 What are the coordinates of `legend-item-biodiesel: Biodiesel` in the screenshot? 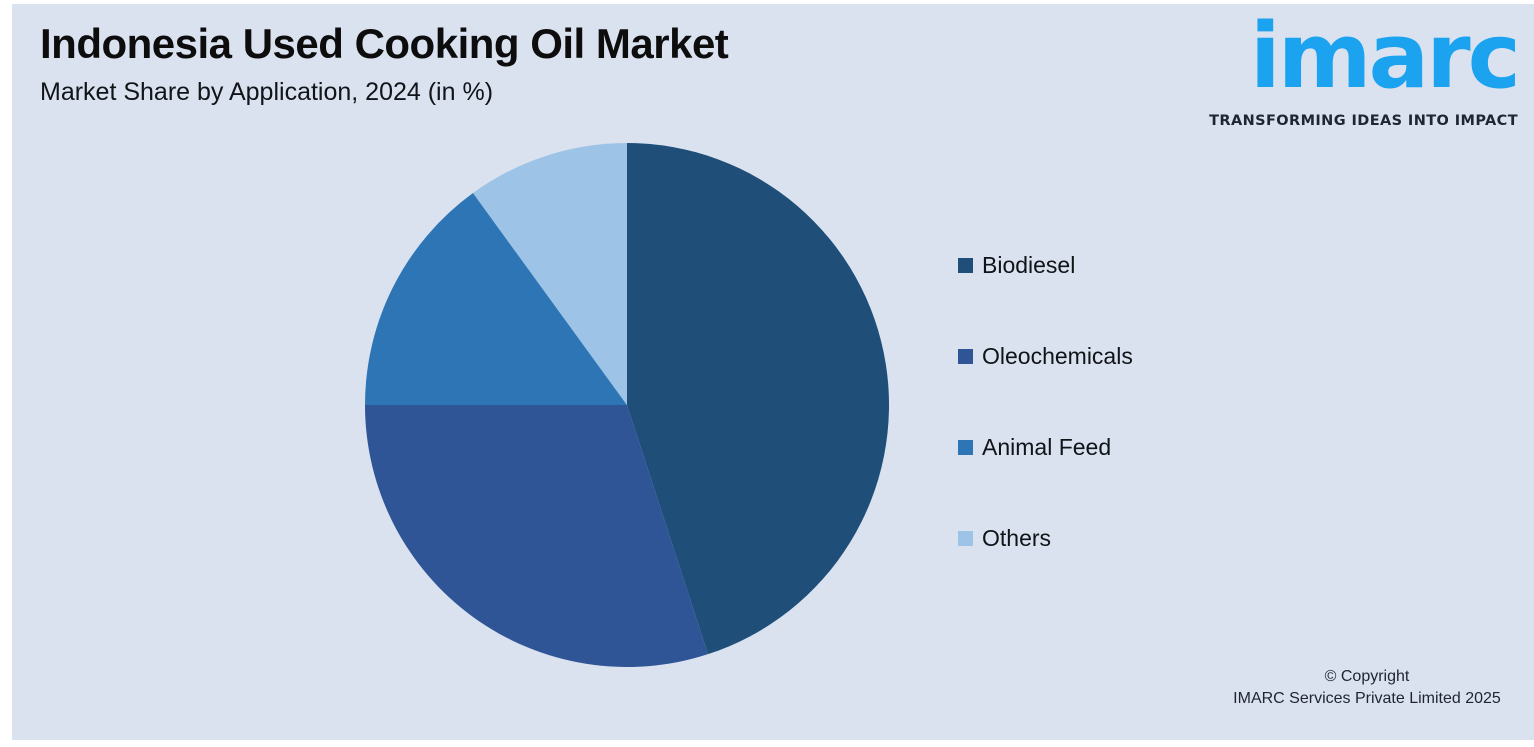 It's located at (1045, 265).